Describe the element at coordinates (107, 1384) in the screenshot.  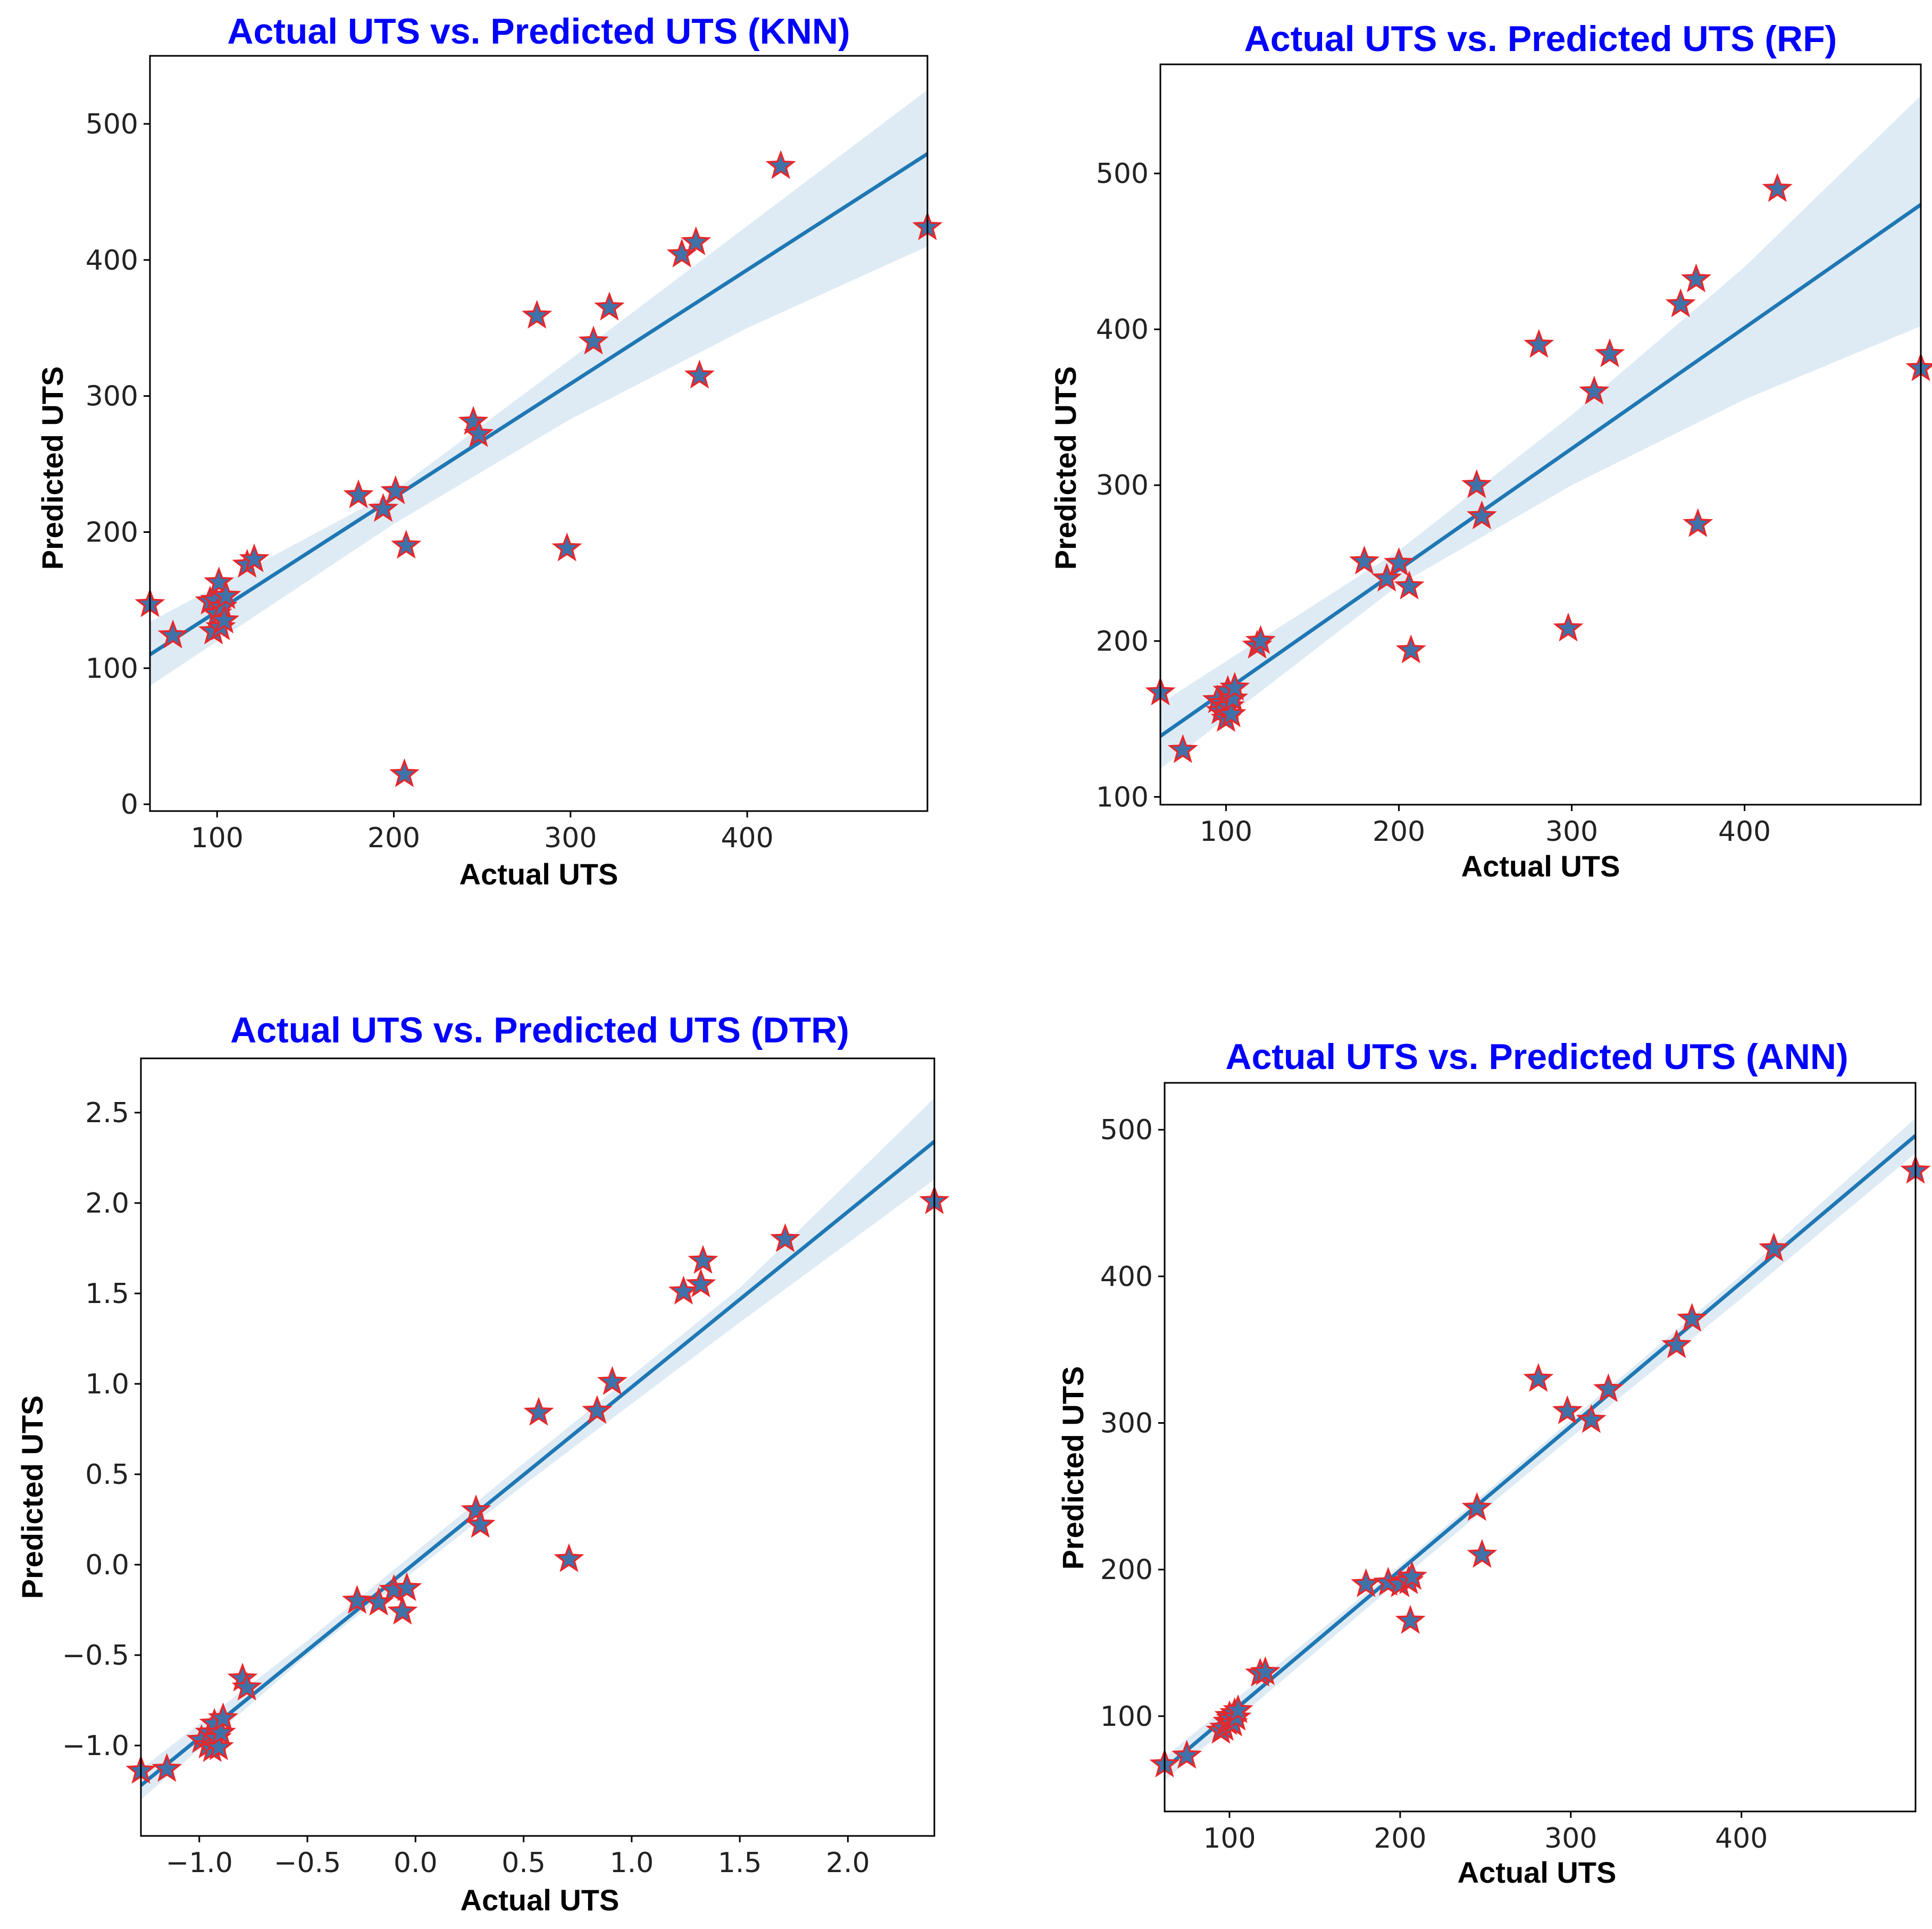
I see `y-tick-label: 1.0` at that location.